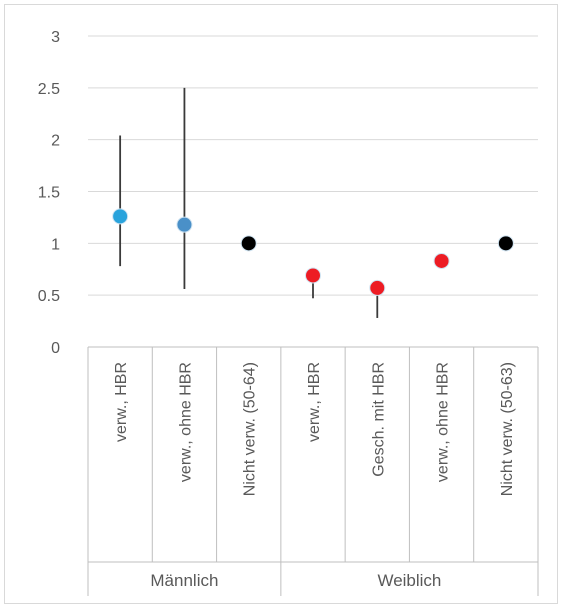  What do you see at coordinates (55, 141) in the screenshot?
I see `y-tick-label: 2` at bounding box center [55, 141].